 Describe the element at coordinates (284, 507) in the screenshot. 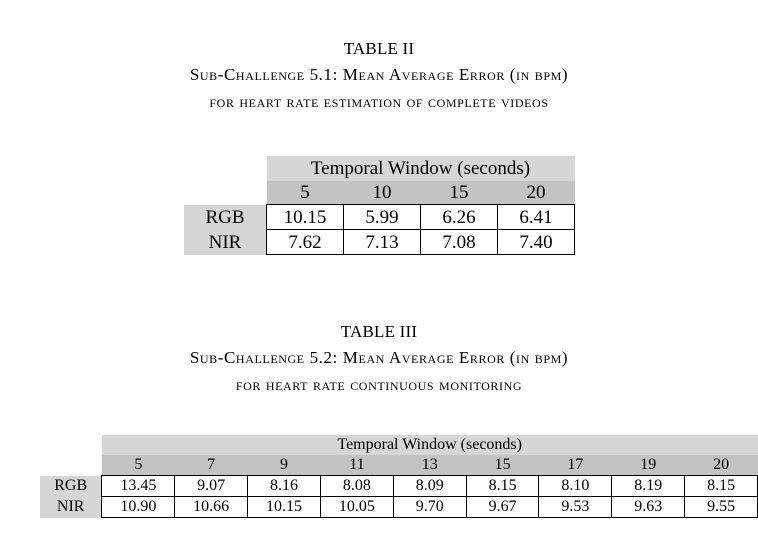

I see `table3-cell: 10.15` at that location.